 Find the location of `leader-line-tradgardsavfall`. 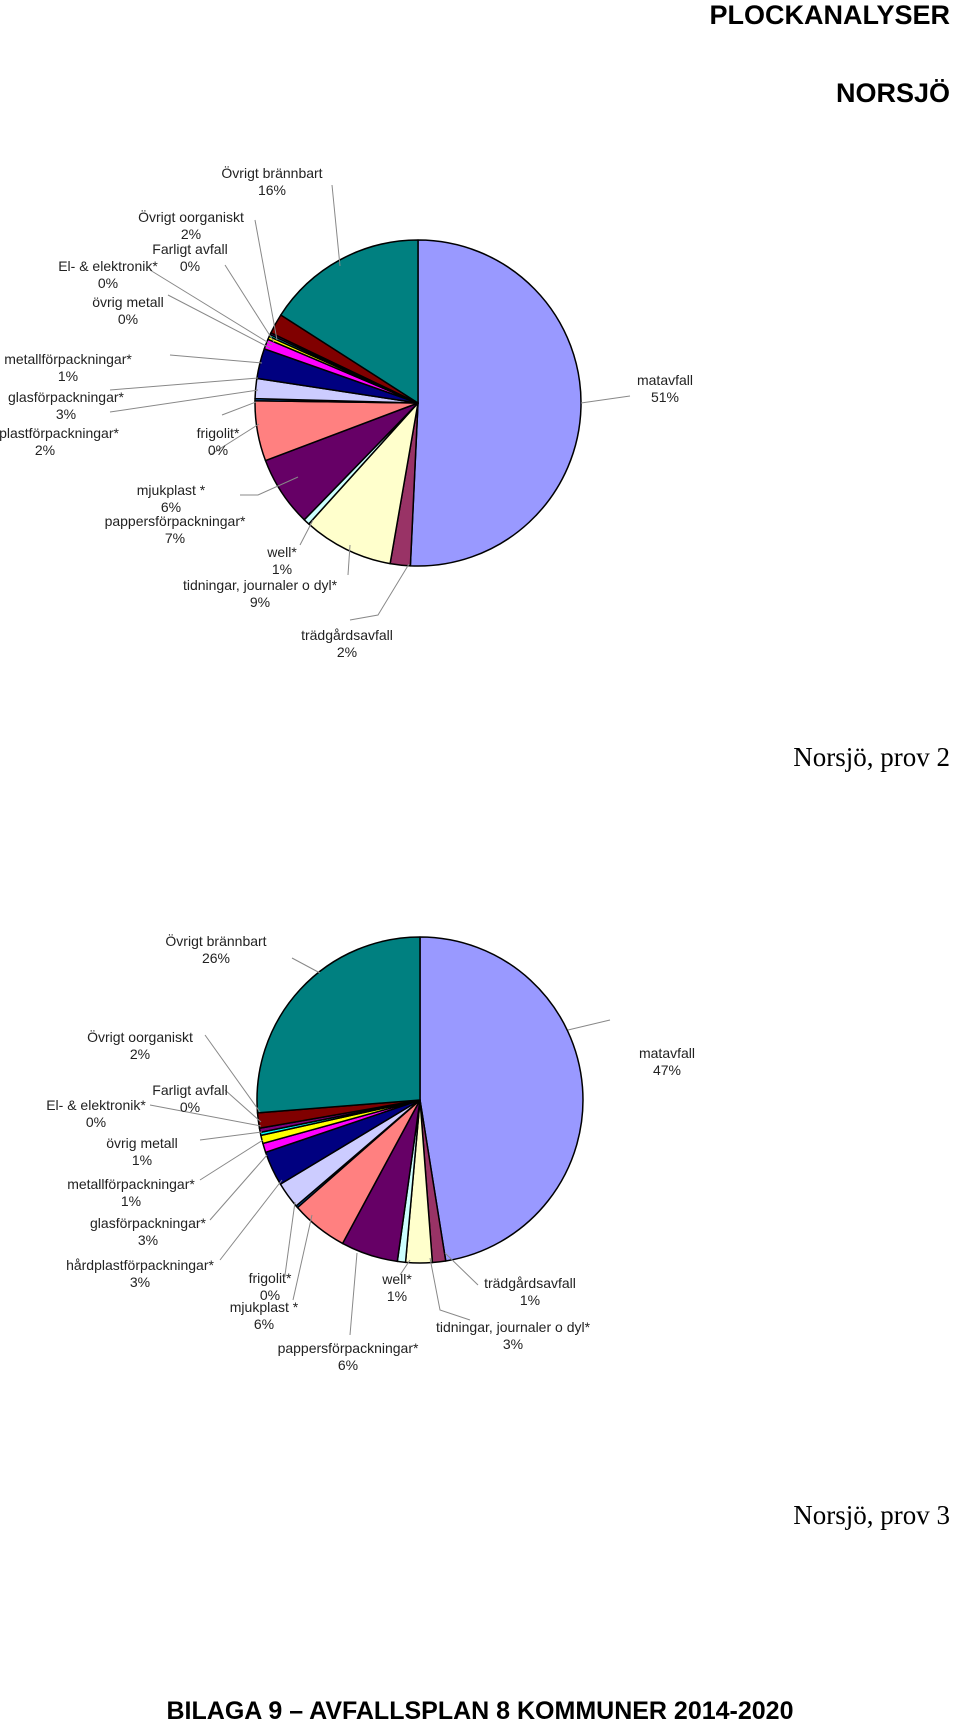

leader-line-tradgardsavfall is located at coordinates (379, 592).